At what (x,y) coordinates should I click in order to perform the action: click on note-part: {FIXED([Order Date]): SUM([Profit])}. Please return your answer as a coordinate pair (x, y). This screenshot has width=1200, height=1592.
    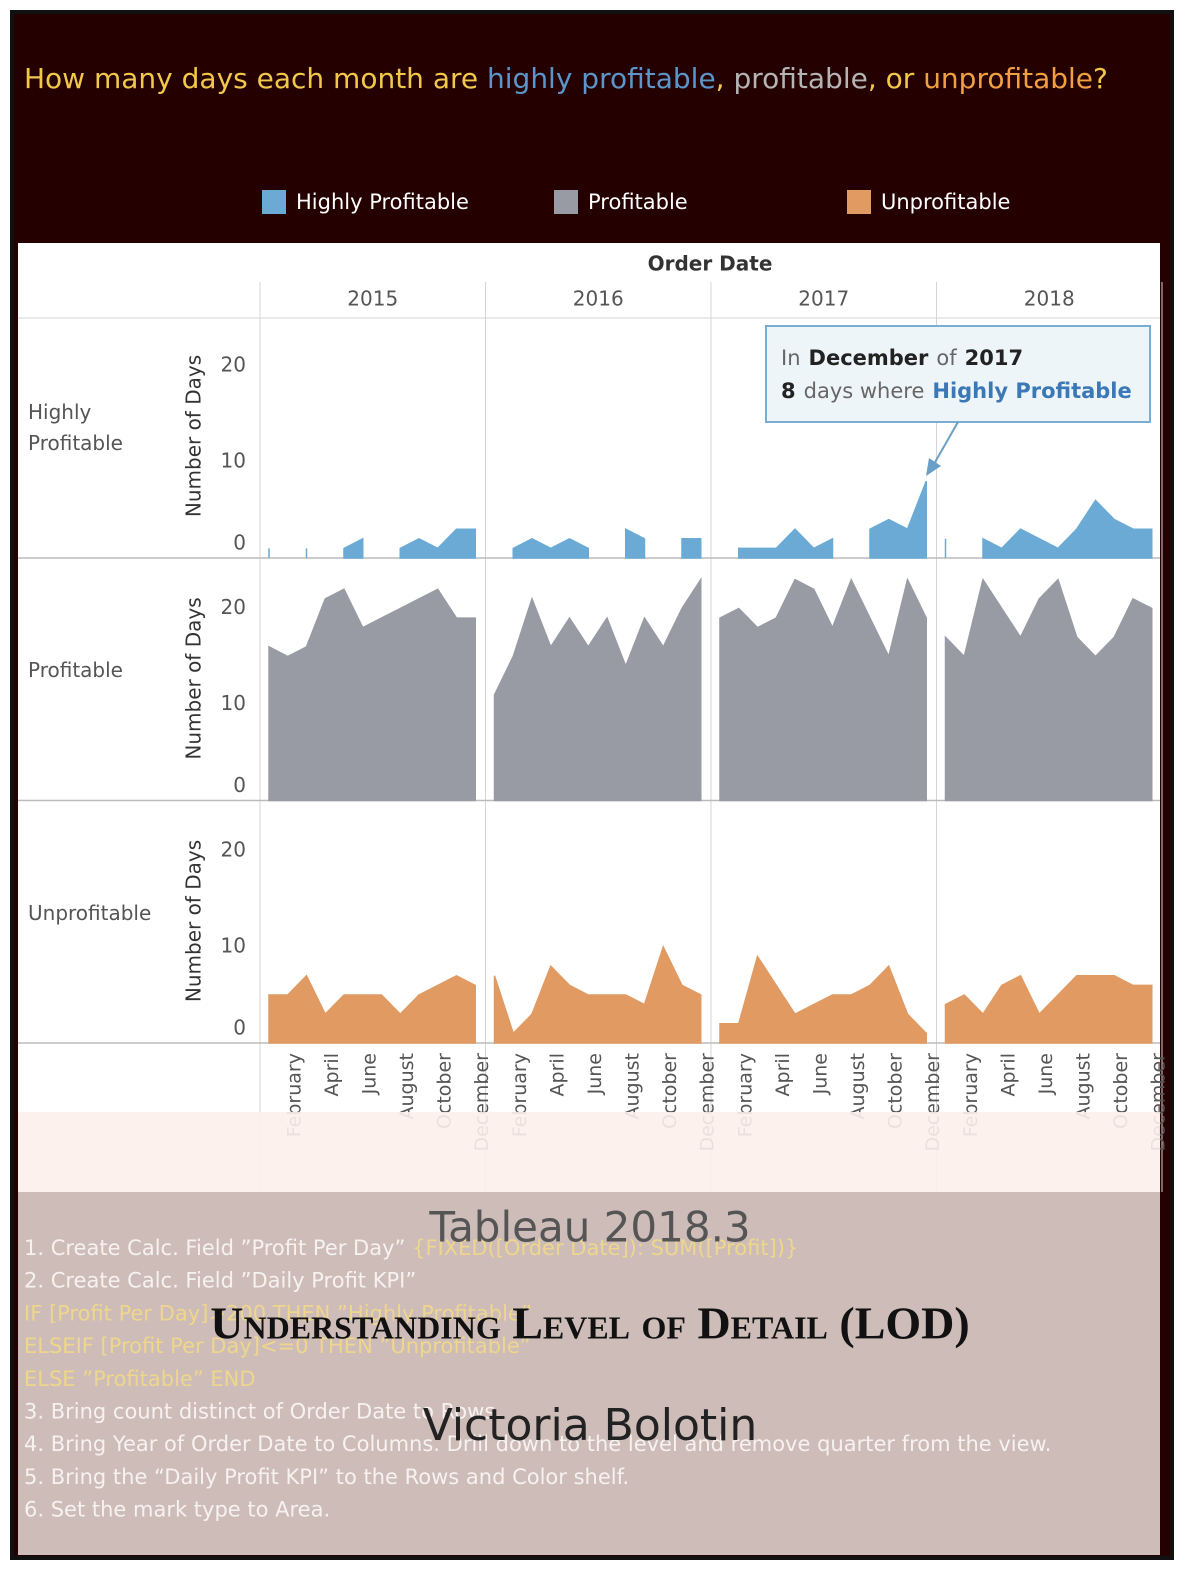
    Looking at the image, I should click on (605, 1248).